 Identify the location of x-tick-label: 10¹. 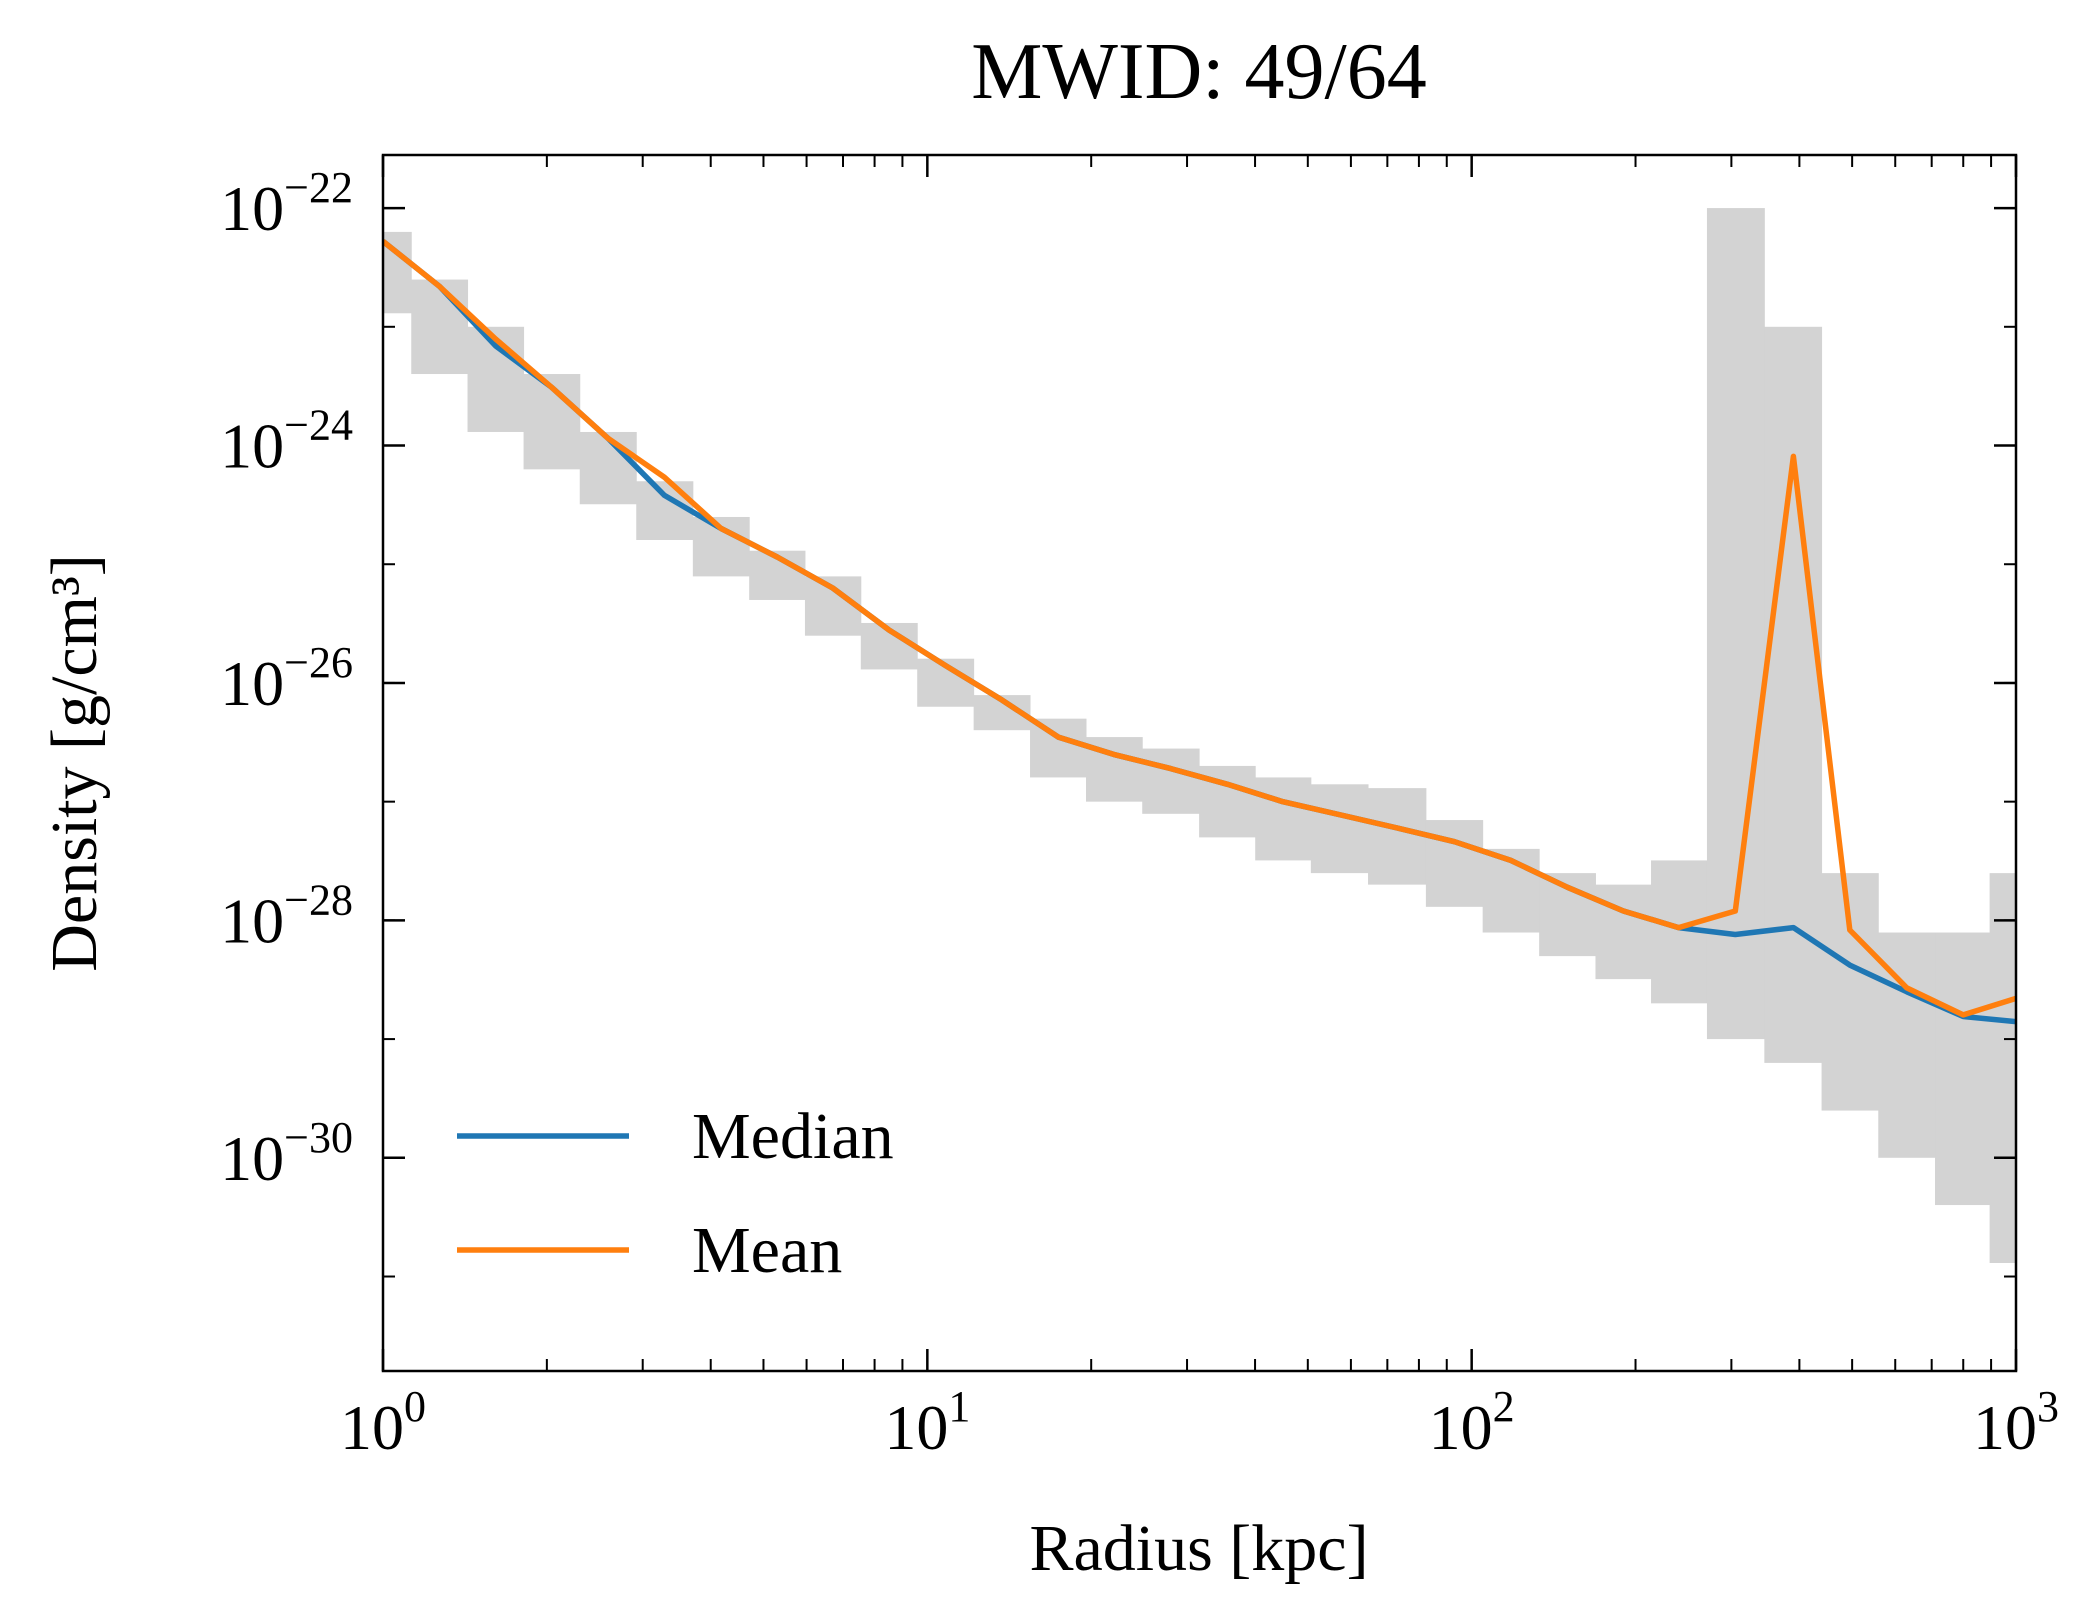
(927, 1422).